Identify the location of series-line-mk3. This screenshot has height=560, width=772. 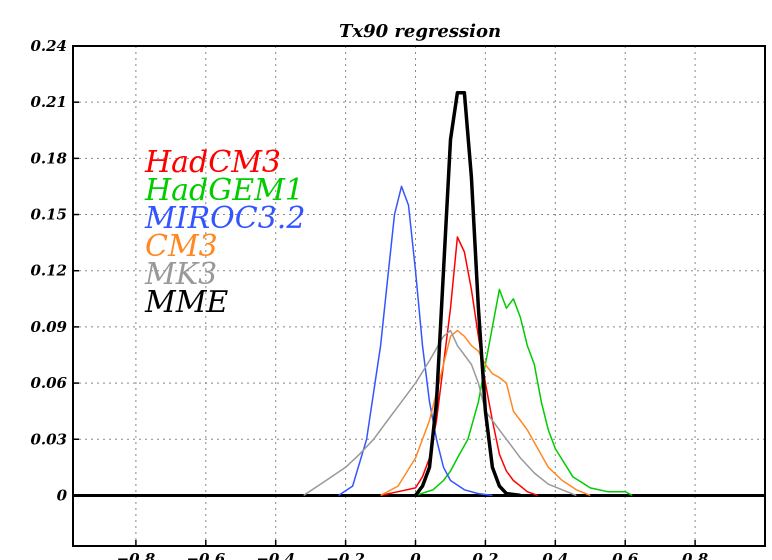
(440, 413).